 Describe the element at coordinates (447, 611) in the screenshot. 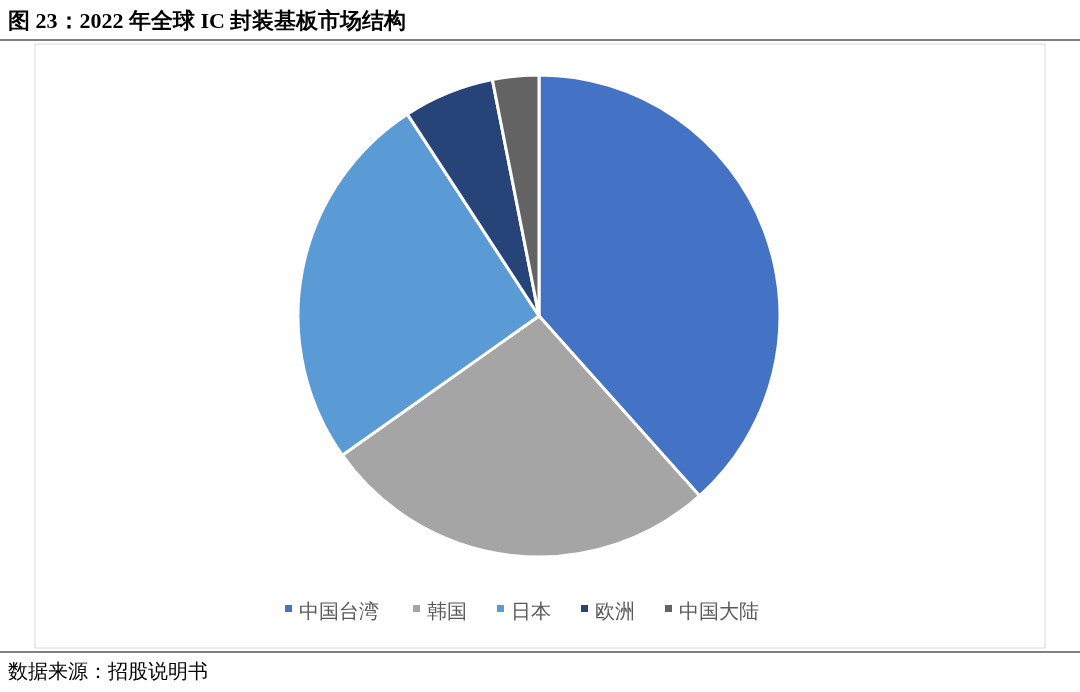

I see `legend-label: 韩国` at that location.